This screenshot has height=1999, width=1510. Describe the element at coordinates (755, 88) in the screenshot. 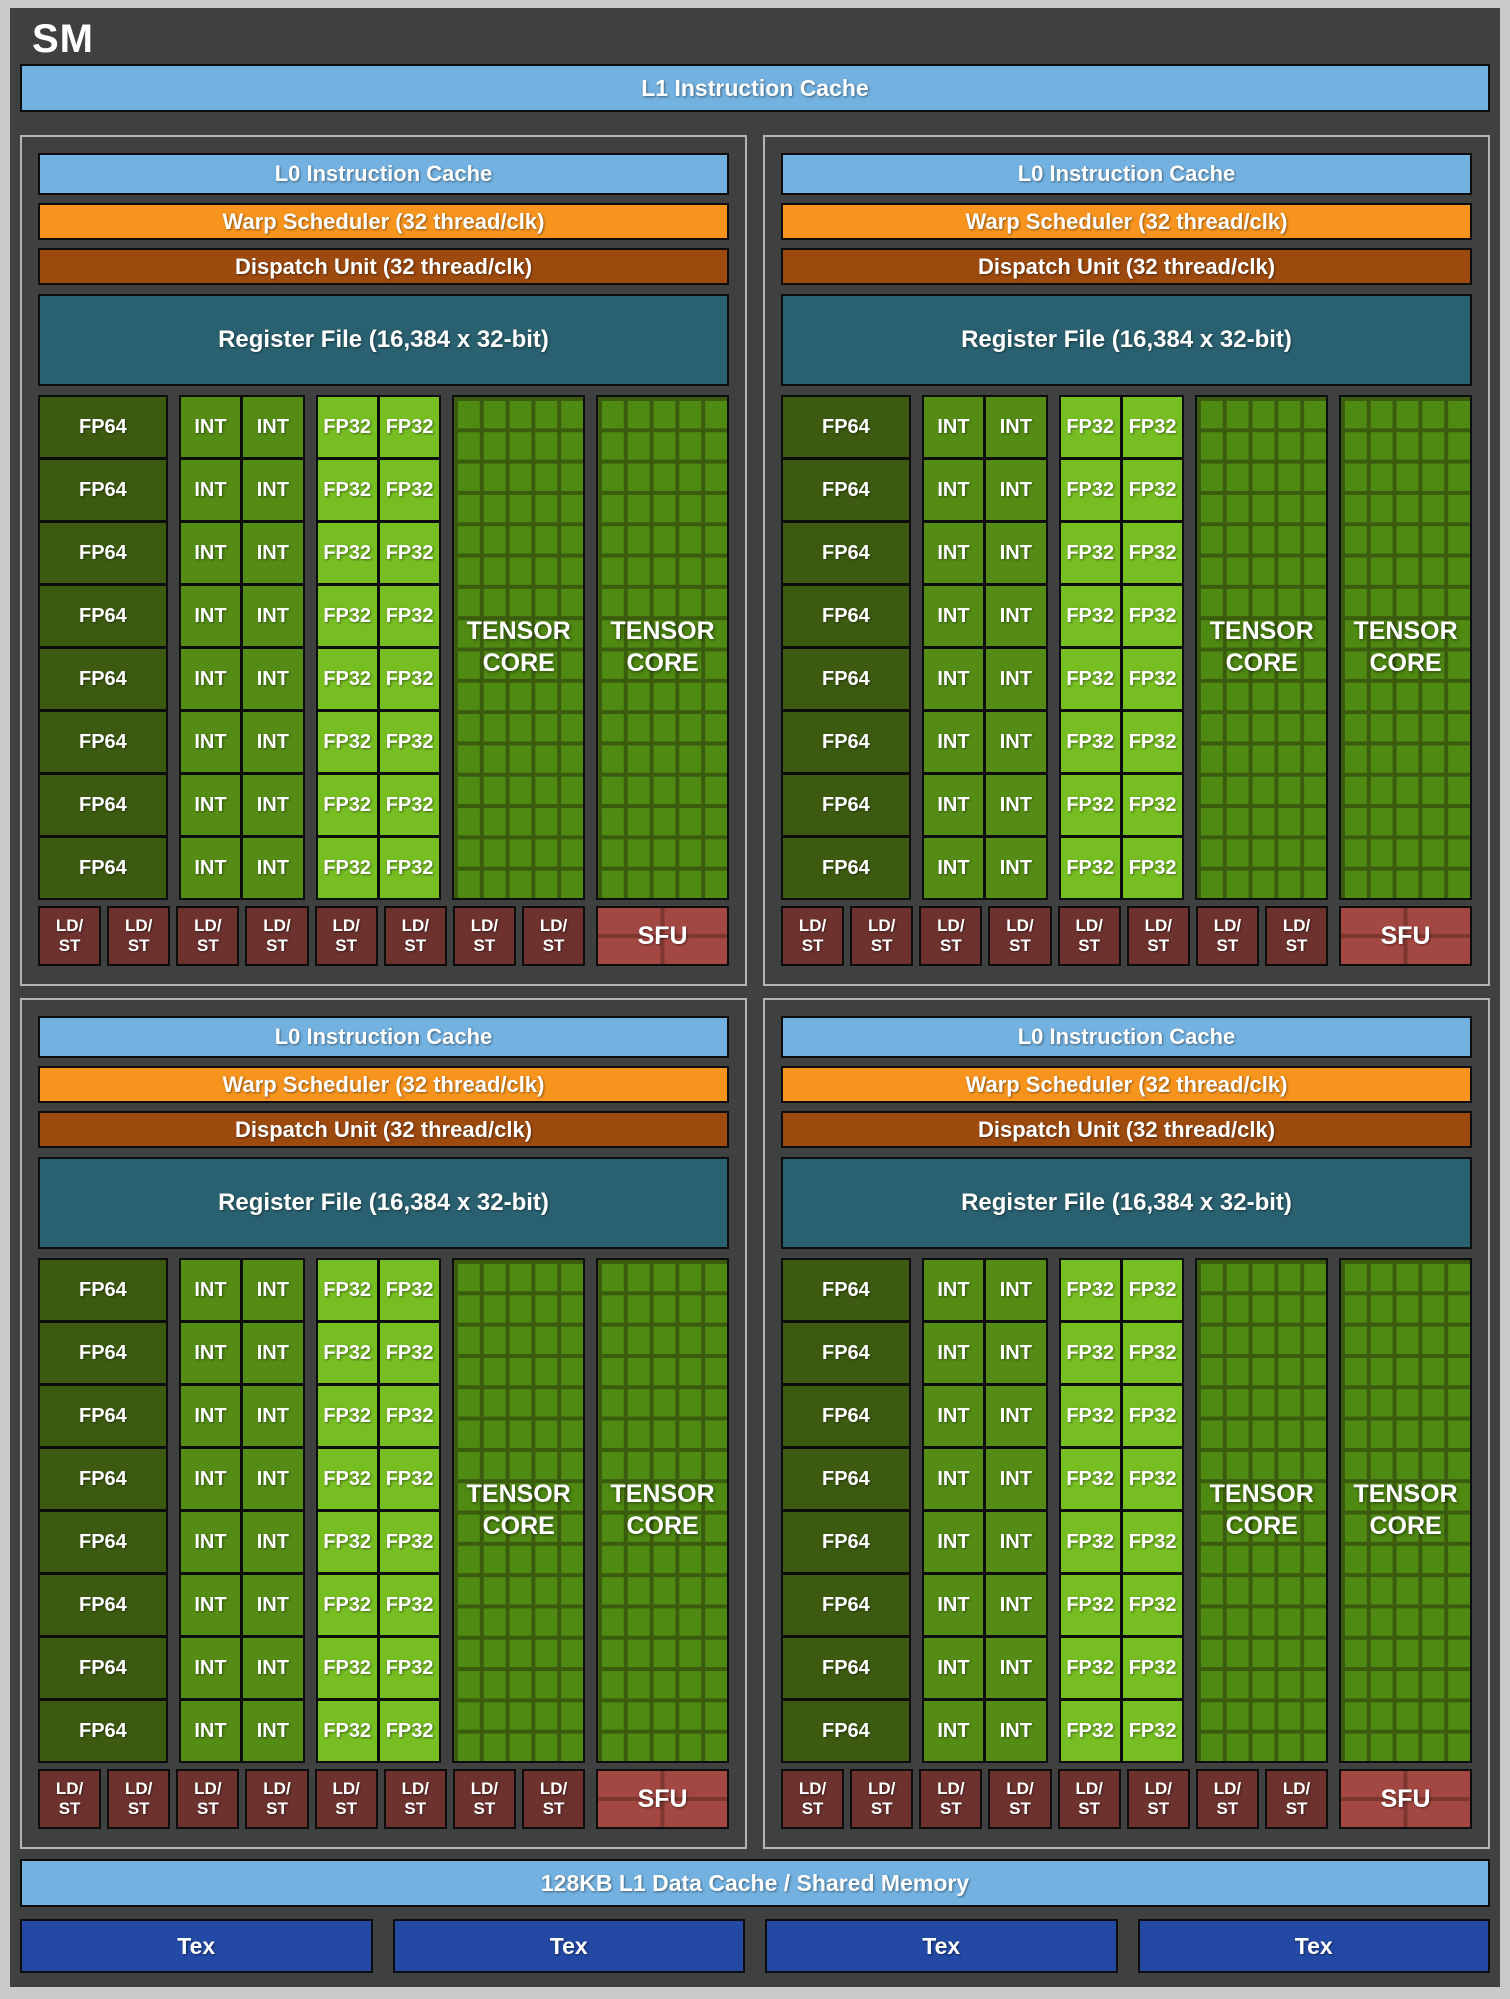

I see `l1-instruction-cache-bar: L1 Instruction Cache` at that location.